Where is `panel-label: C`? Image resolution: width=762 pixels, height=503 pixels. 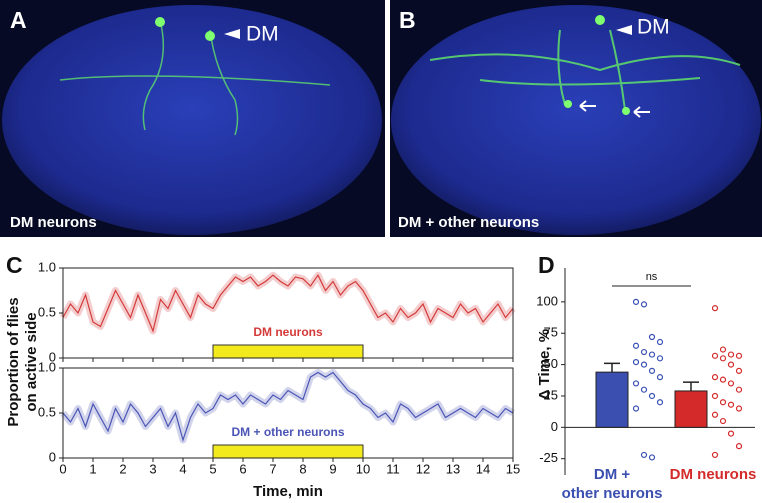
panel-label: C is located at coordinates (14, 265).